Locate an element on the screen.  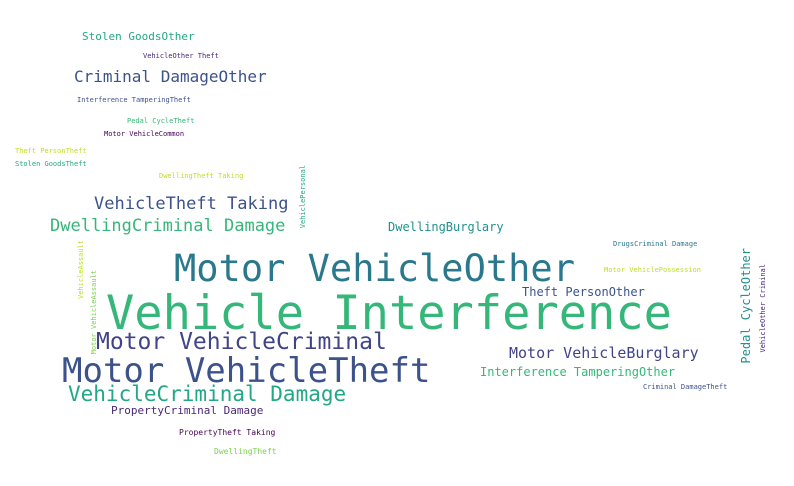
word-propertycriminal-damage: PropertyCriminal Damage is located at coordinates (187, 410).